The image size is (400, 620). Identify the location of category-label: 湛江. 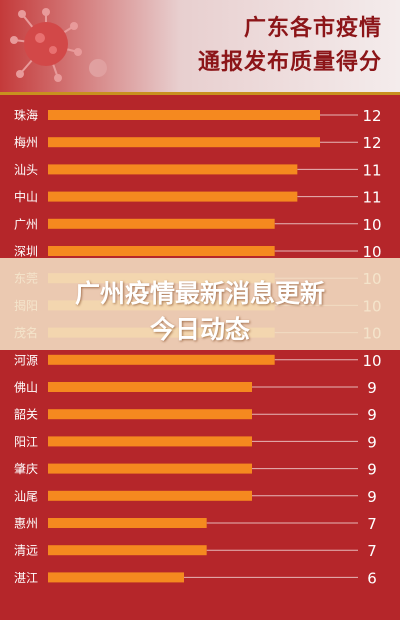
(26, 578).